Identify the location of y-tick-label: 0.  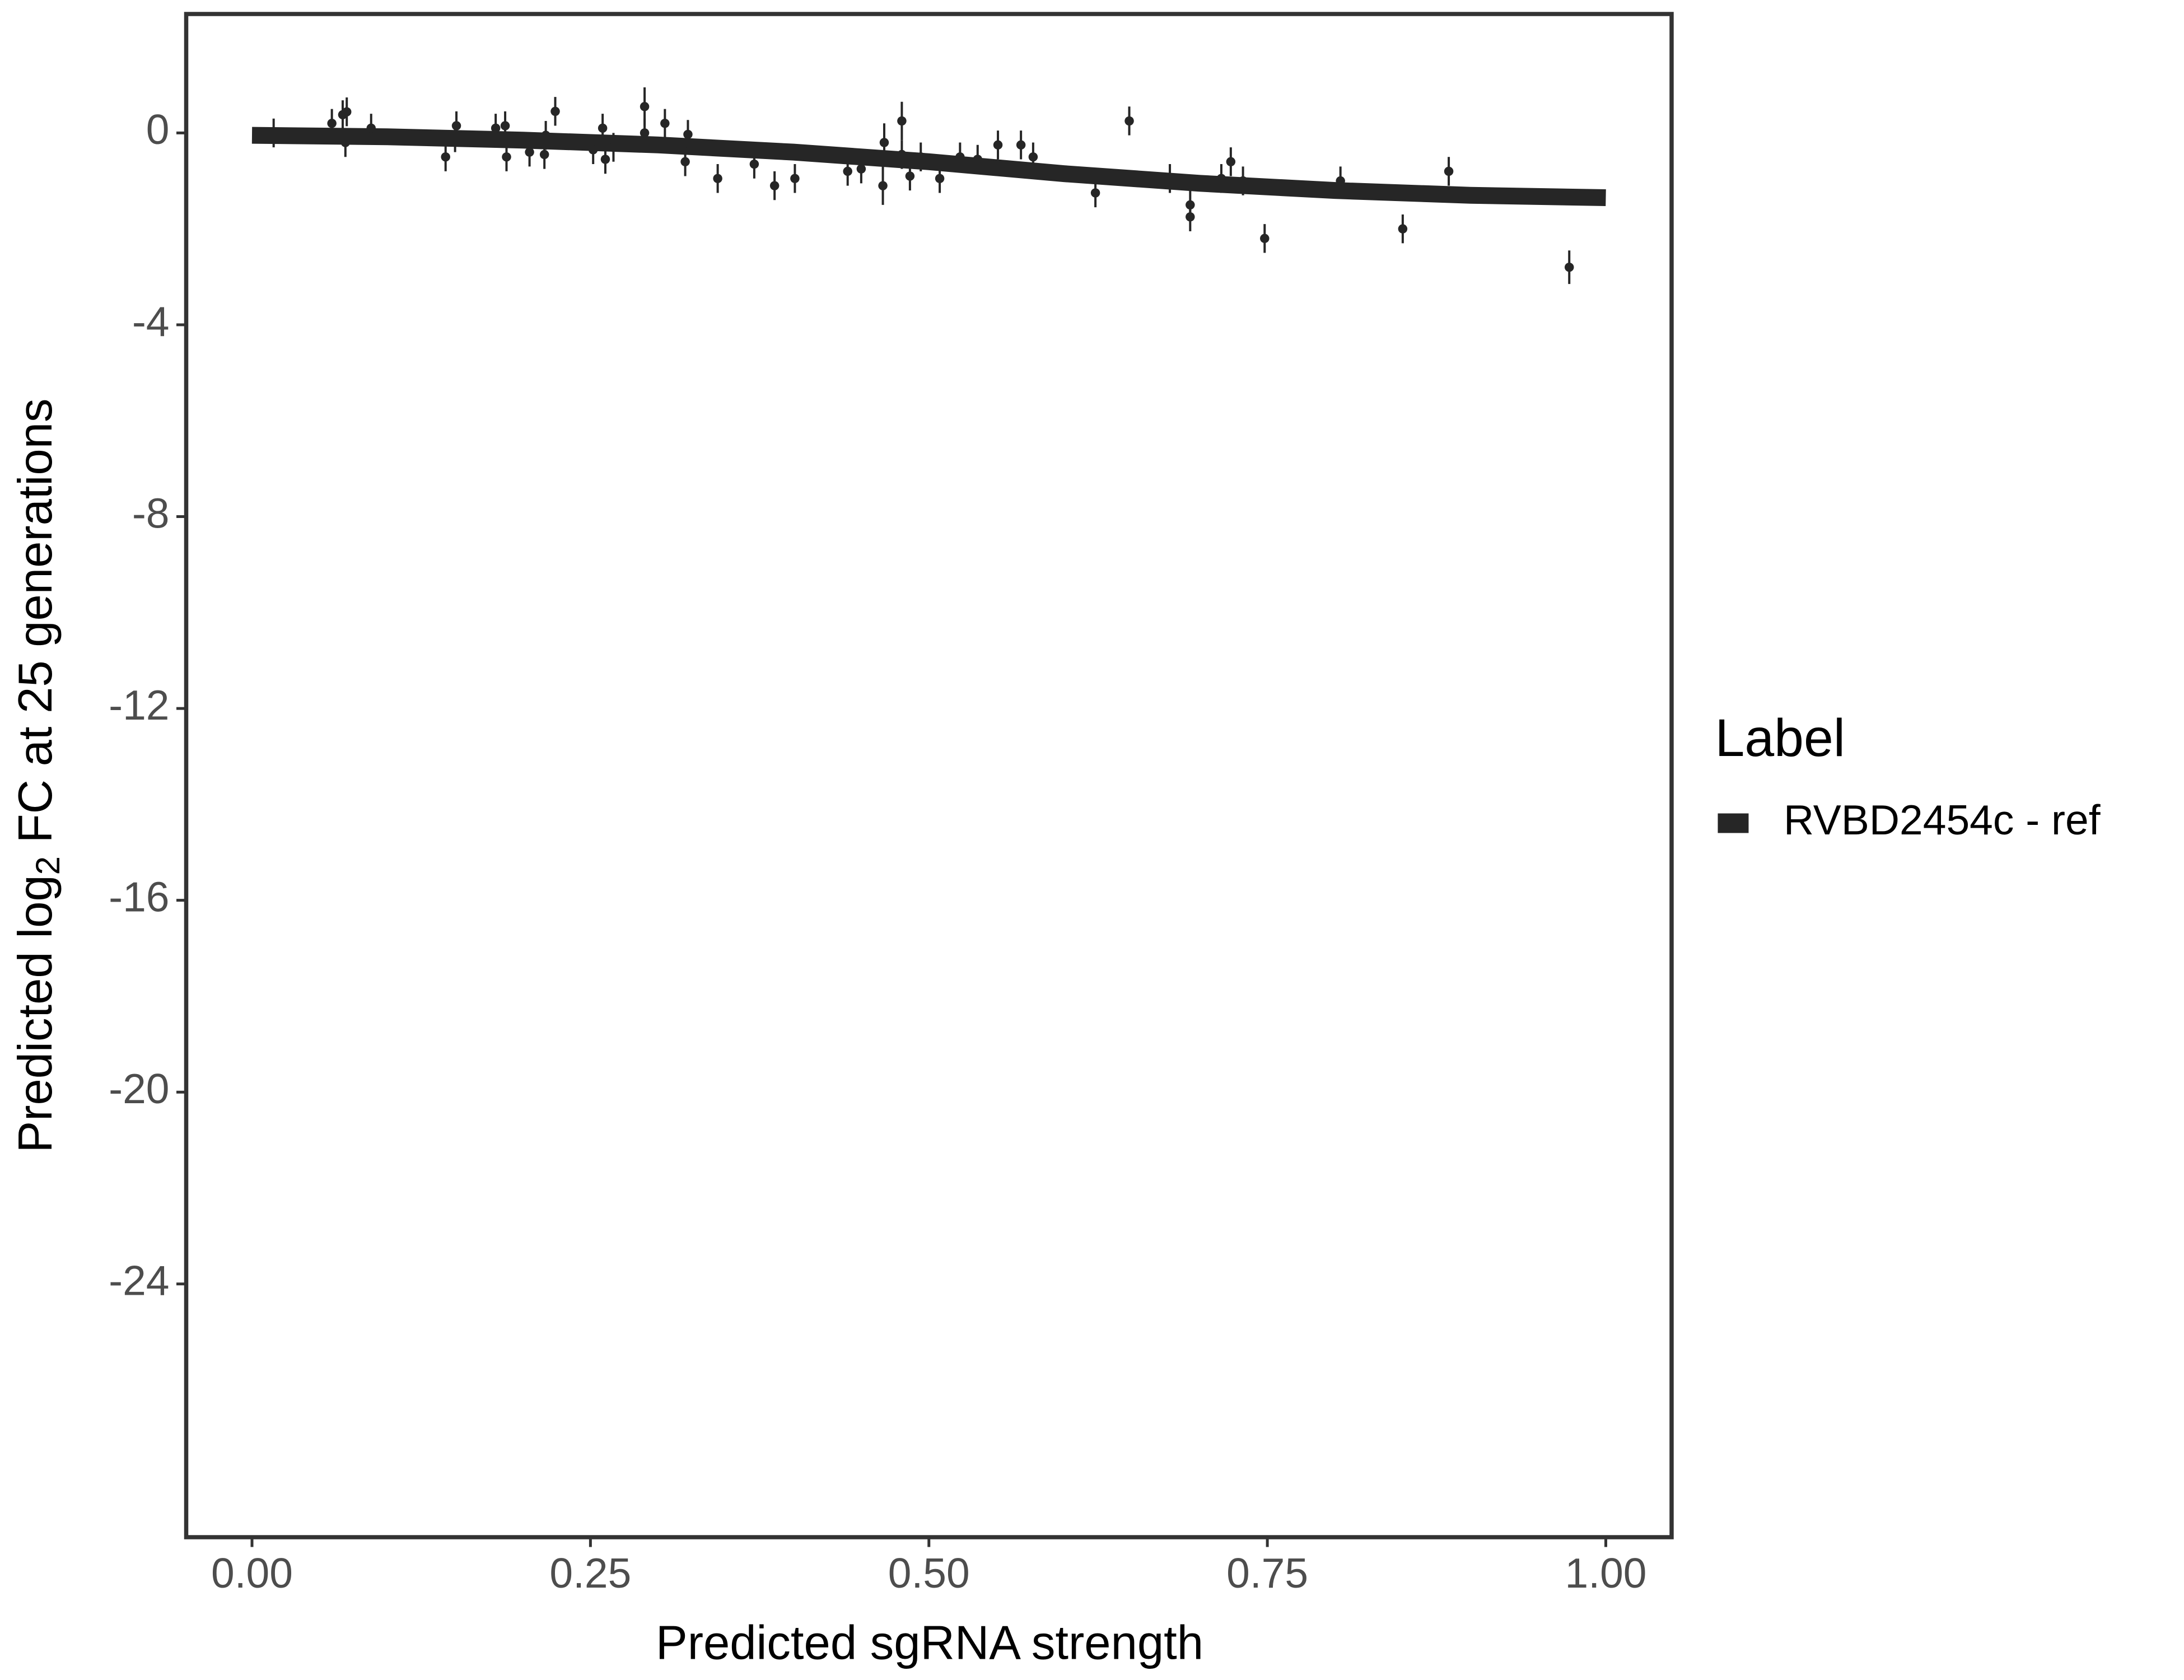
(158, 129).